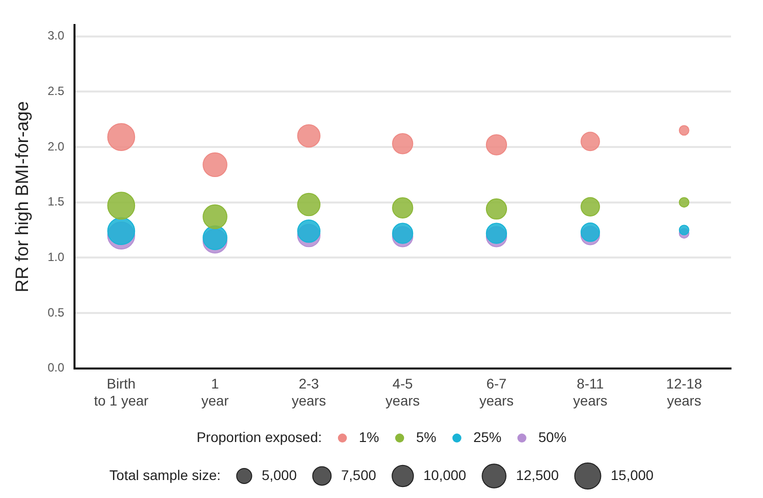 This screenshot has width=763, height=498. What do you see at coordinates (165, 474) in the screenshot?
I see `text: Total sample size:` at bounding box center [165, 474].